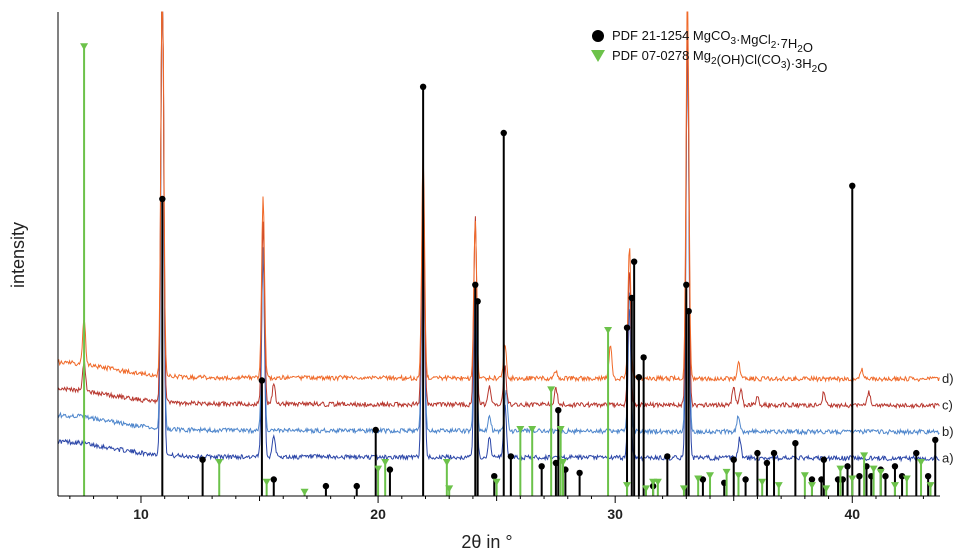  I want to click on x-ticks-layer: 10 20 30 40, so click(496, 509).